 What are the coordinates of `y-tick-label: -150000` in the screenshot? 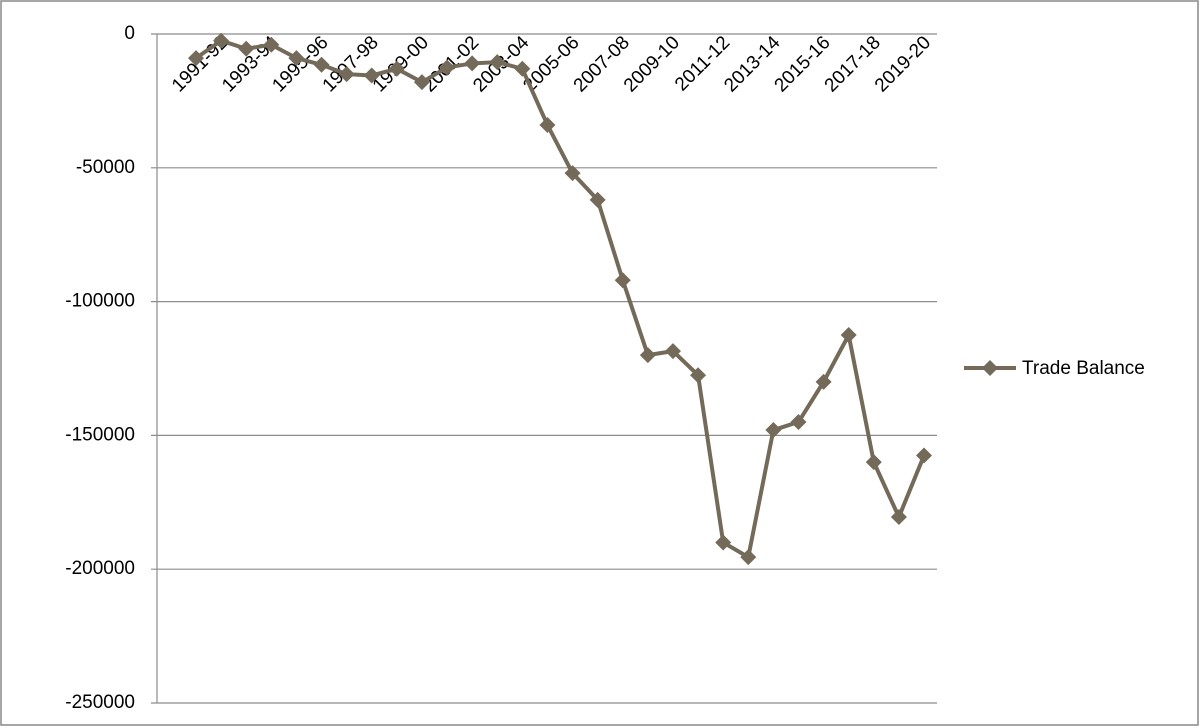 It's located at (100, 434).